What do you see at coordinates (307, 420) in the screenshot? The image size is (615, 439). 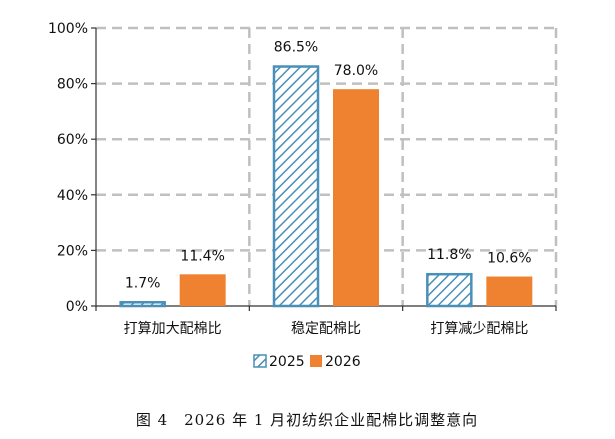 I see `figure-caption: 图 4 2026 年 1 月初纺织企业配棉比调整意向` at bounding box center [307, 420].